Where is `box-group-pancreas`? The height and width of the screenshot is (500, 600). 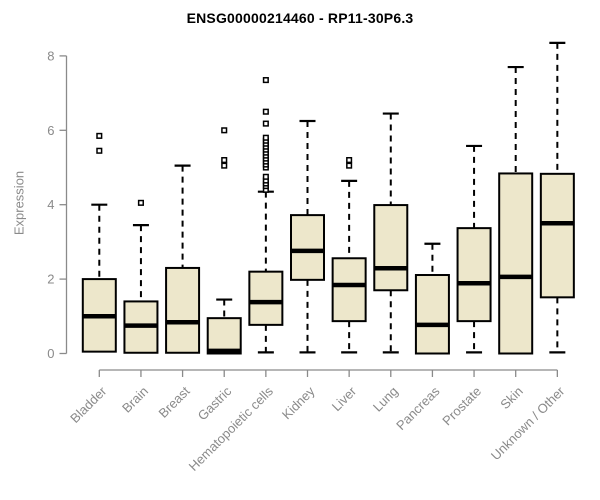
box-group-pancreas is located at coordinates (432, 298).